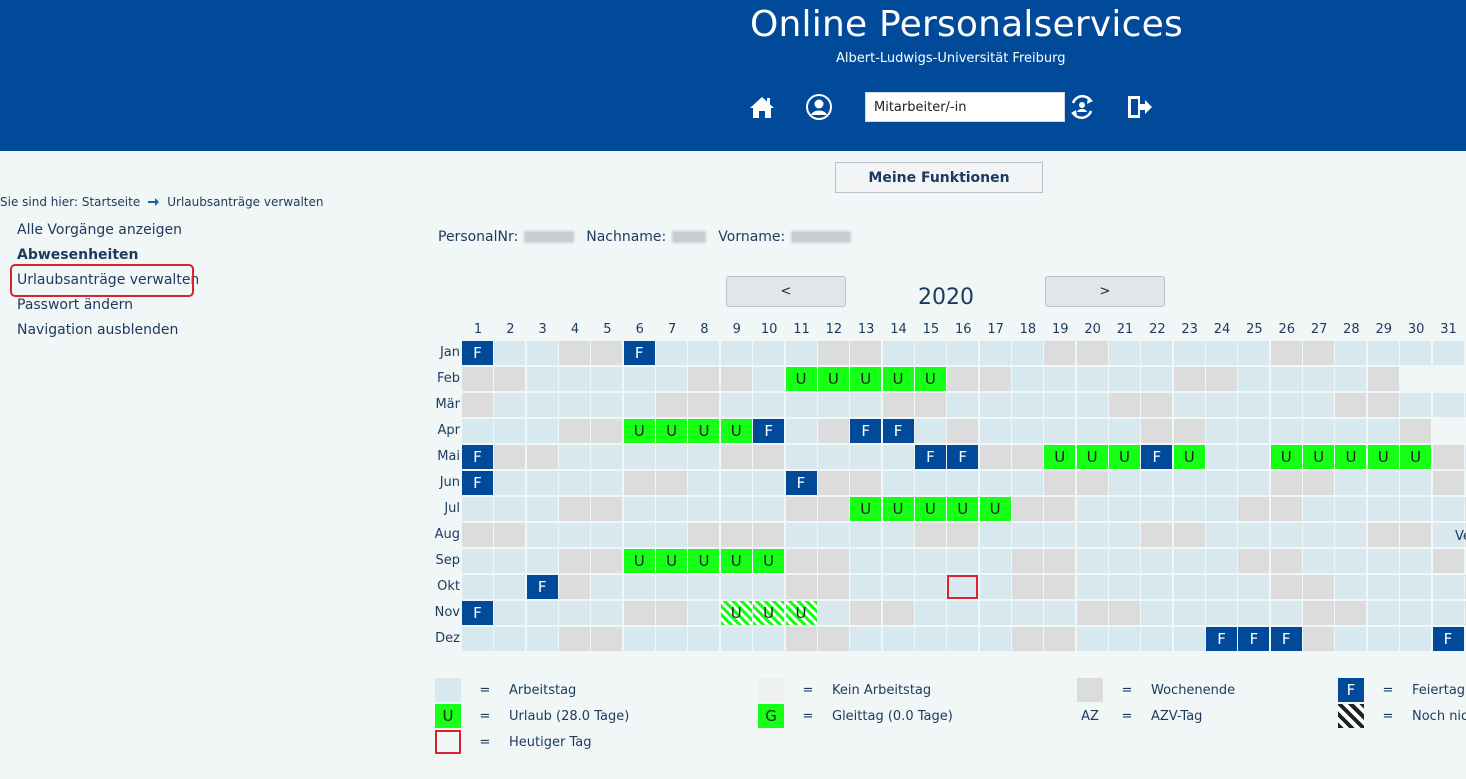 The image size is (1466, 779). I want to click on nav-item-absences: Abwesenheiten, so click(78, 255).